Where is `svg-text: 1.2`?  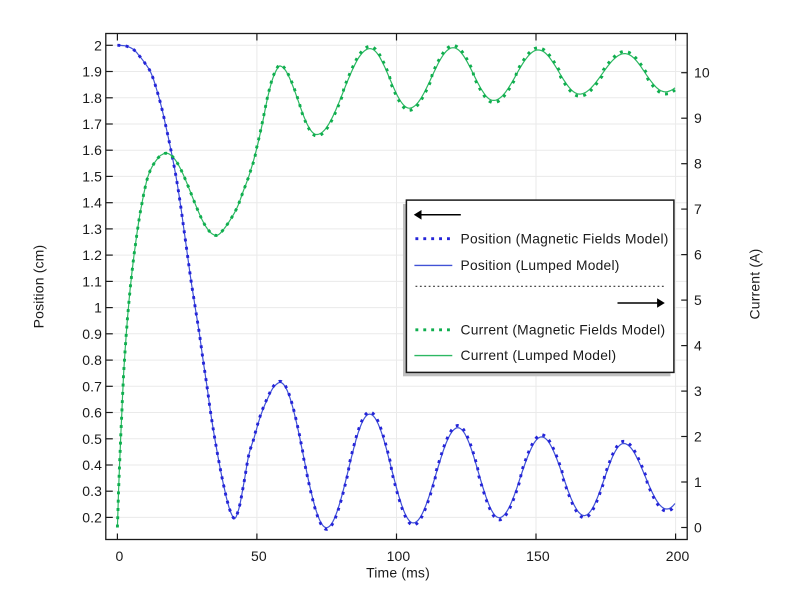
svg-text: 1.2 is located at coordinates (92, 255).